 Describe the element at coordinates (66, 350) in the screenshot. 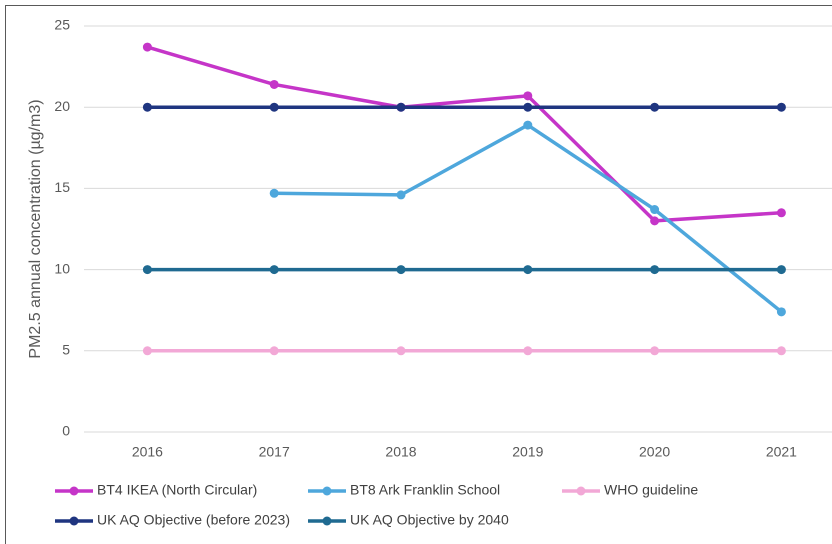

I see `y-tick-label: 5` at that location.